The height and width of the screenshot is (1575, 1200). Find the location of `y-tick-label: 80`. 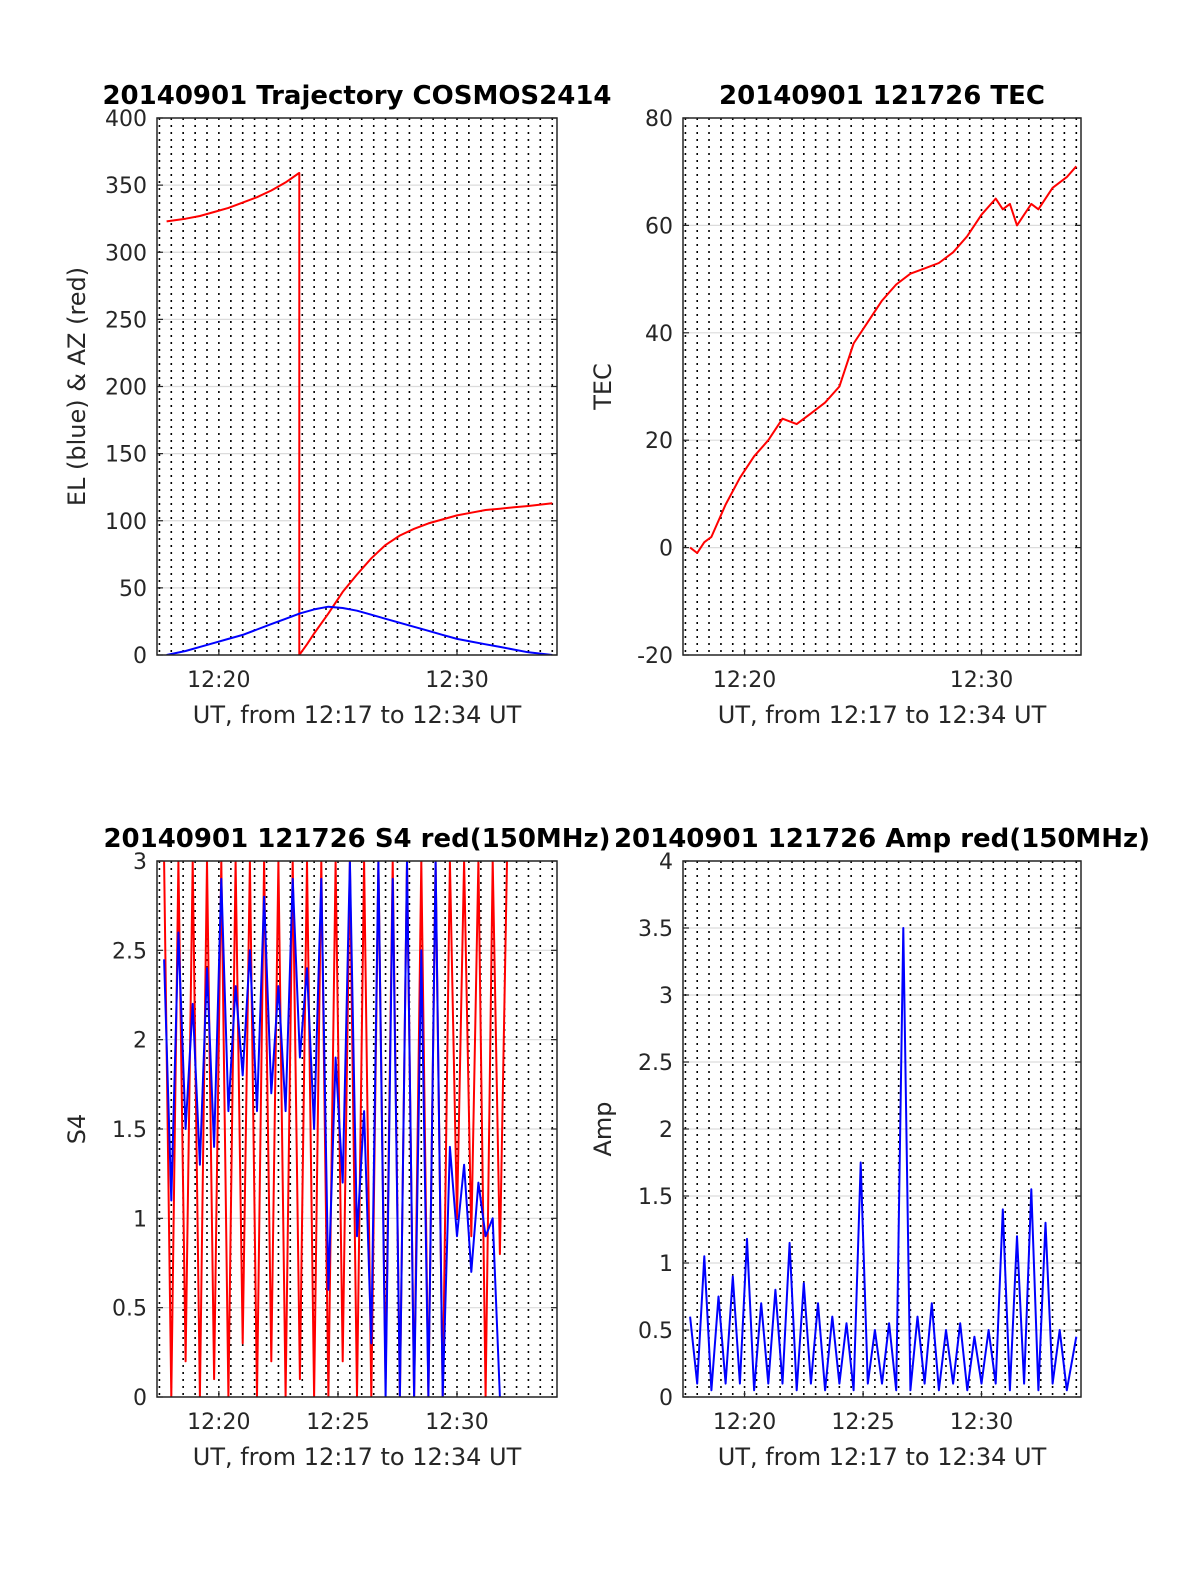

y-tick-label: 80 is located at coordinates (659, 119).